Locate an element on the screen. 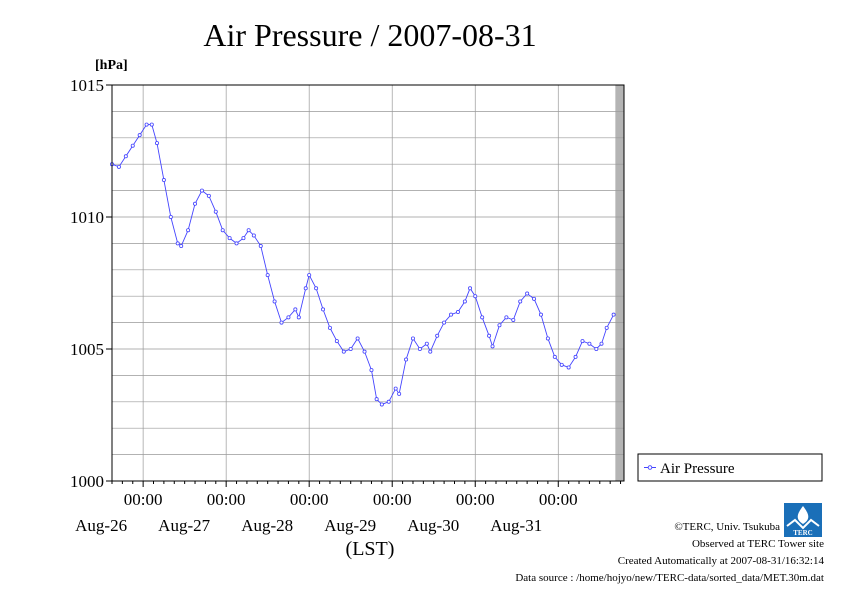  y-axis-unit: [hPa] is located at coordinates (111, 65).